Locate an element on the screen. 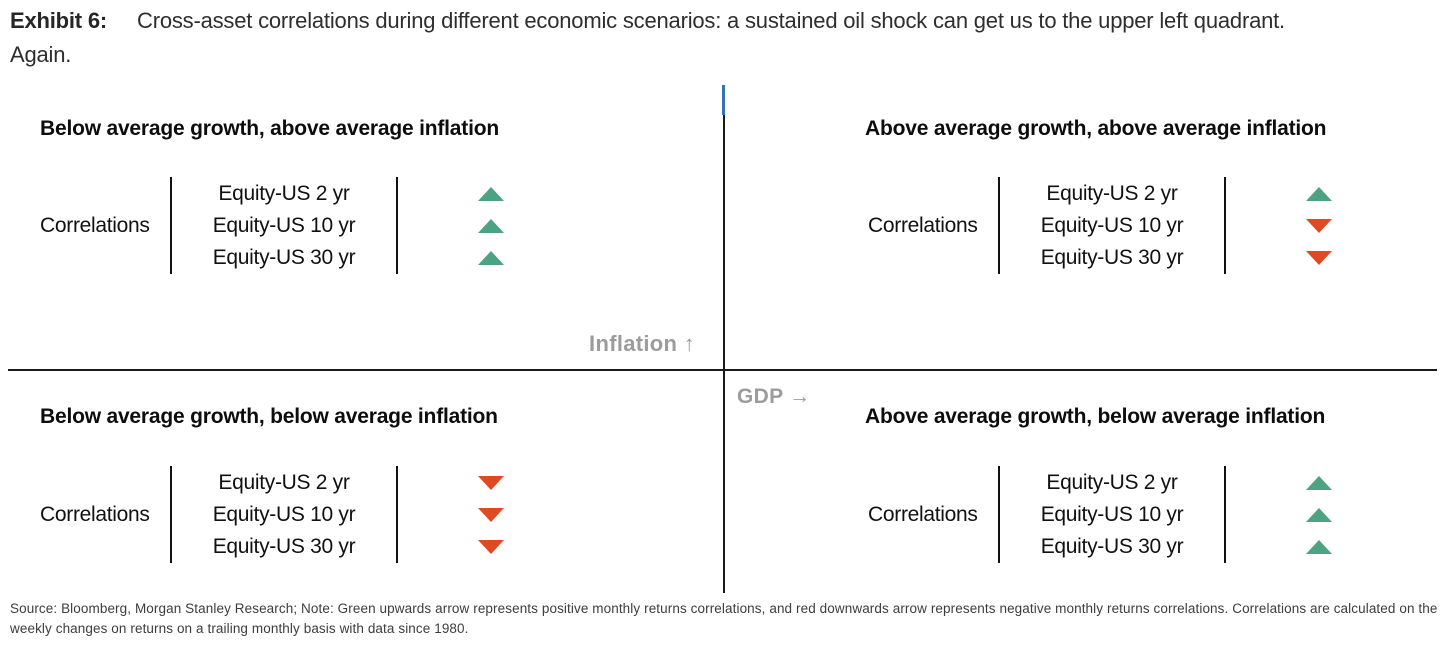 The image size is (1456, 654). gdp-axis-label: GDP → is located at coordinates (774, 396).